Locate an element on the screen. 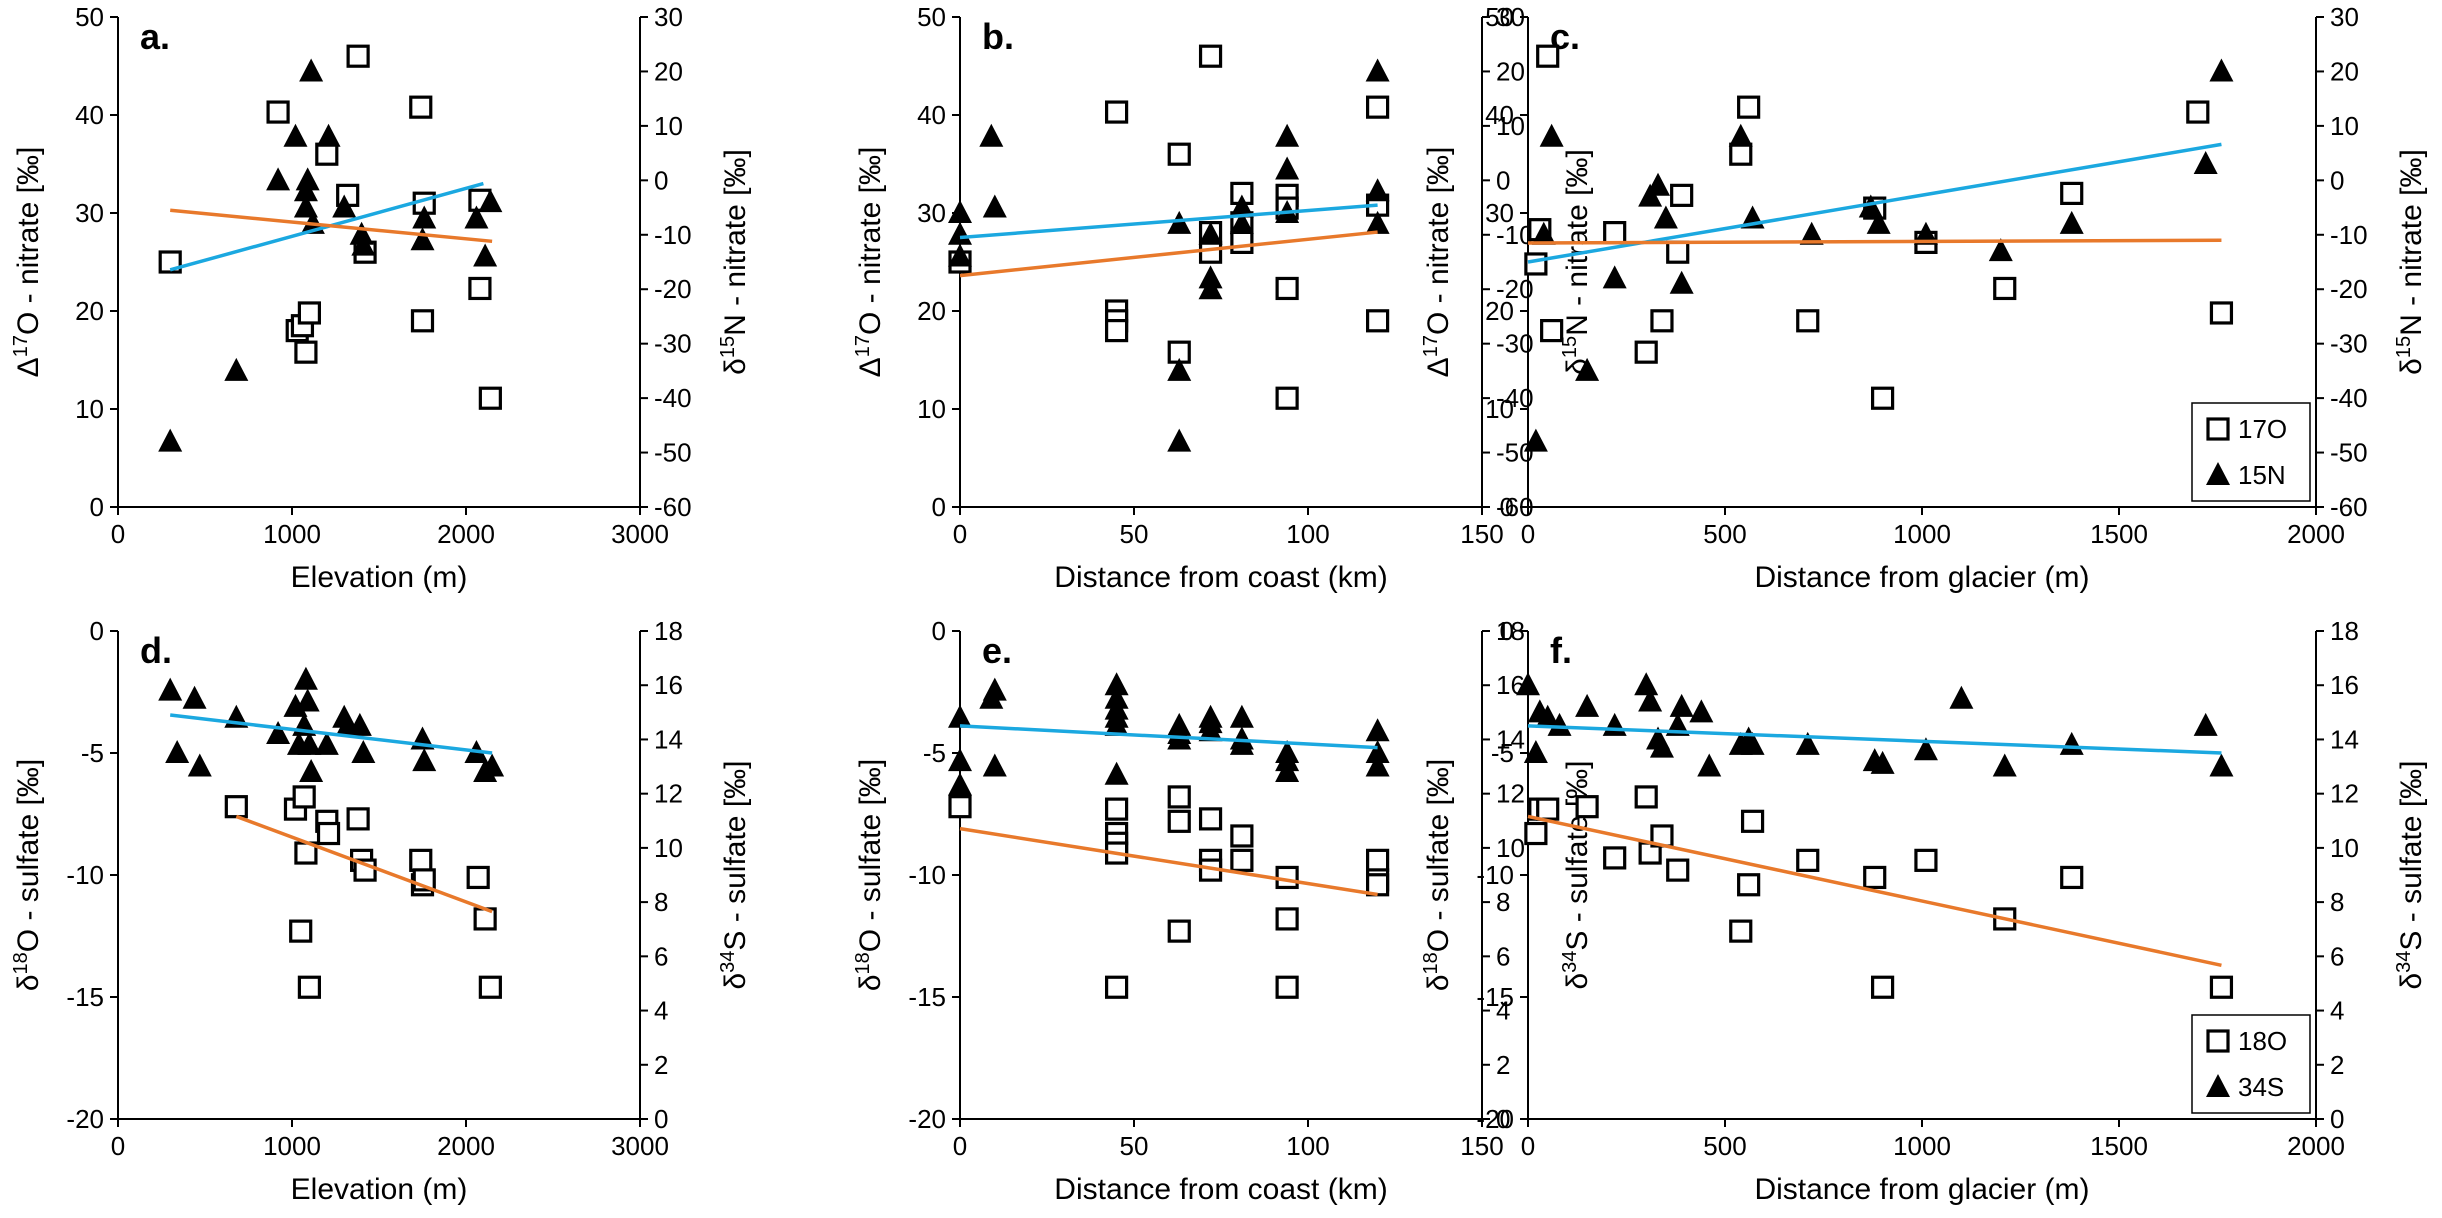 This screenshot has width=2442, height=1218. left-y-tick-label: 10 is located at coordinates (89, 409).